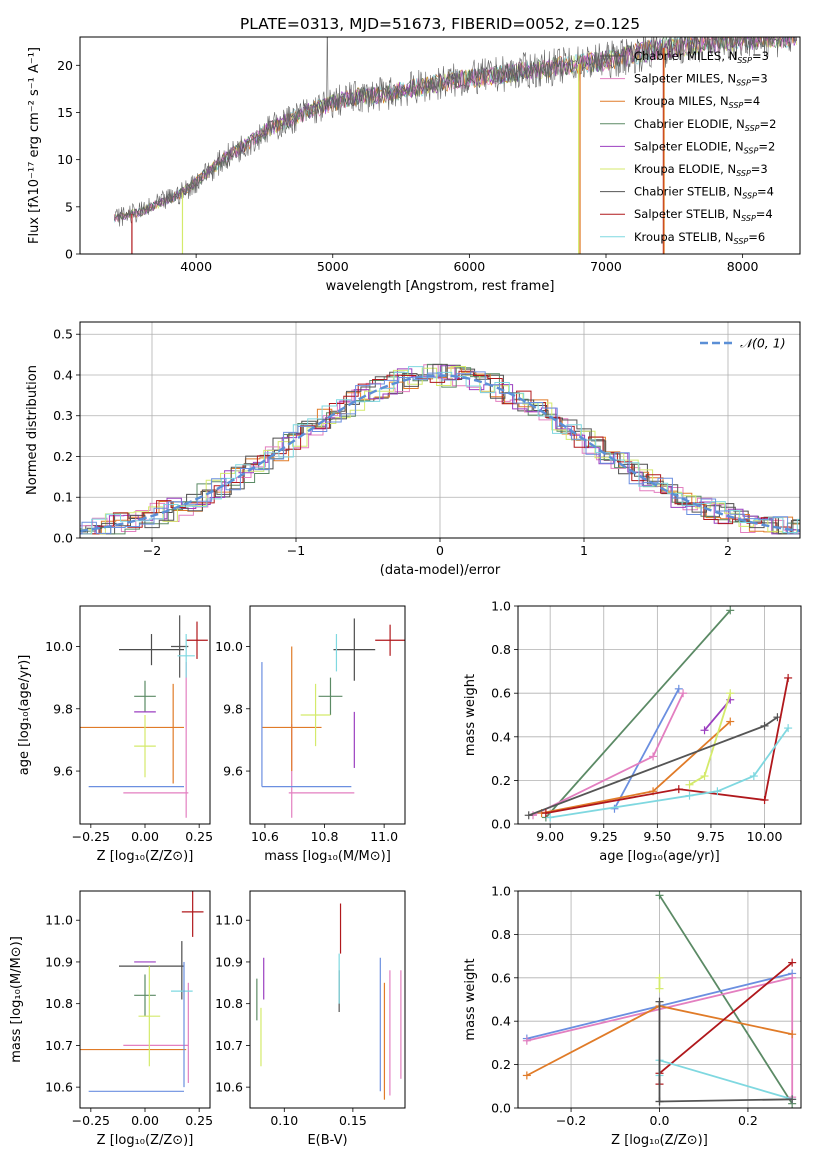  I want to click on legend-label: Chabrier MILES, NSSP=3, so click(701, 57).